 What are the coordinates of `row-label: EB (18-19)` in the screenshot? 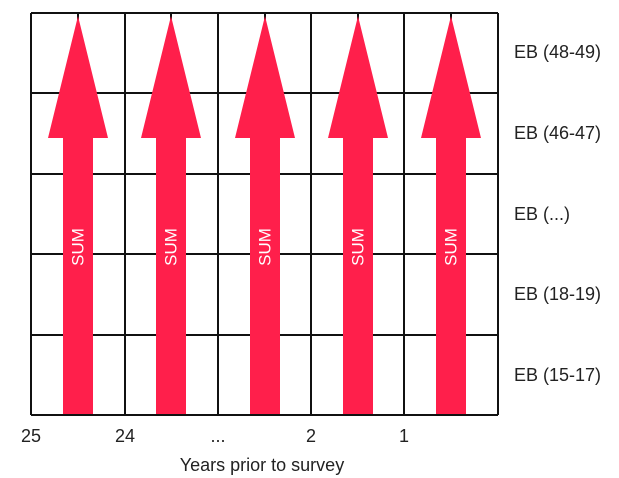 It's located at (557, 294).